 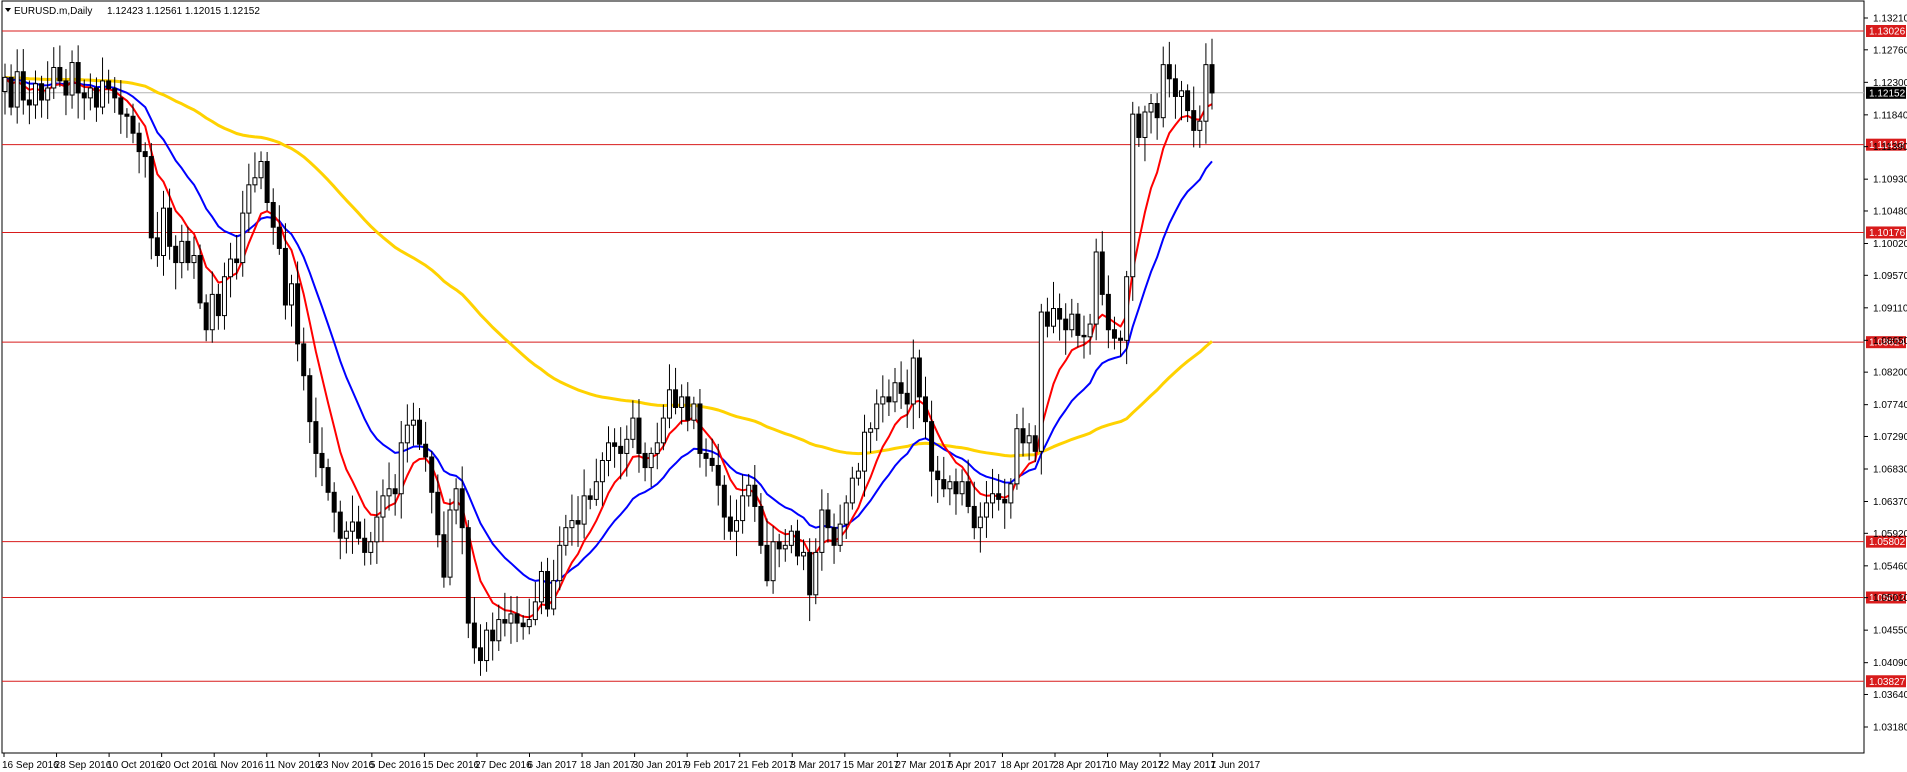 What do you see at coordinates (450, 765) in the screenshot?
I see `x-tick-label: 15 Dec 2016` at bounding box center [450, 765].